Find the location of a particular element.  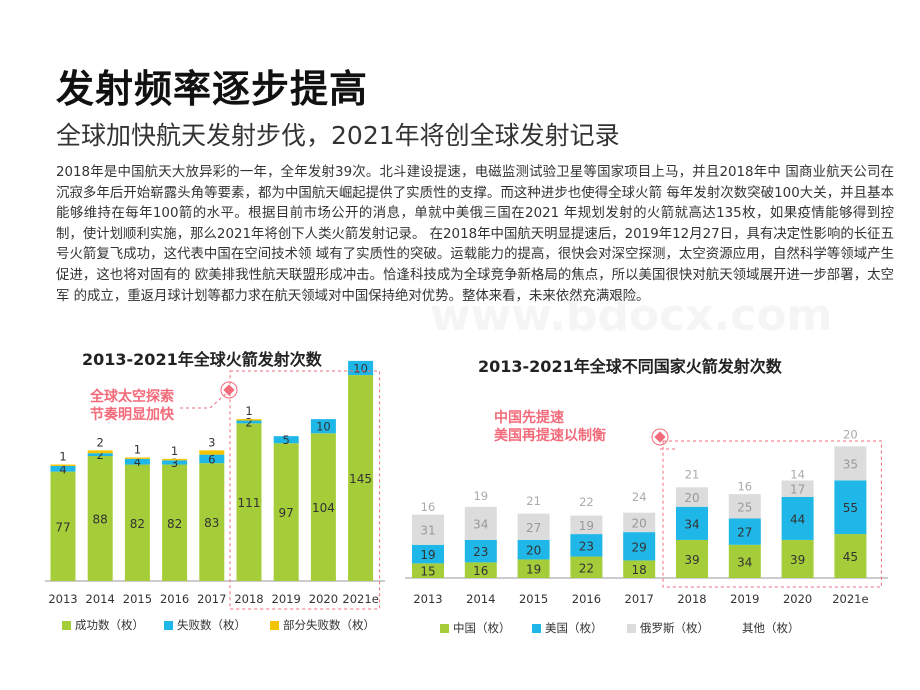

chart2-bar-2-2016 is located at coordinates (586, 525).